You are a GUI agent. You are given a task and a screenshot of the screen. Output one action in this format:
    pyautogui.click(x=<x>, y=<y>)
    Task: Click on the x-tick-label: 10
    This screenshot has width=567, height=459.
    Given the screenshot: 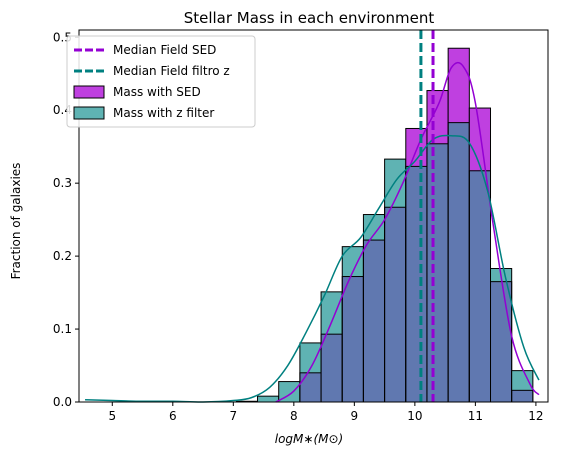 What is the action you would take?
    pyautogui.click(x=414, y=416)
    